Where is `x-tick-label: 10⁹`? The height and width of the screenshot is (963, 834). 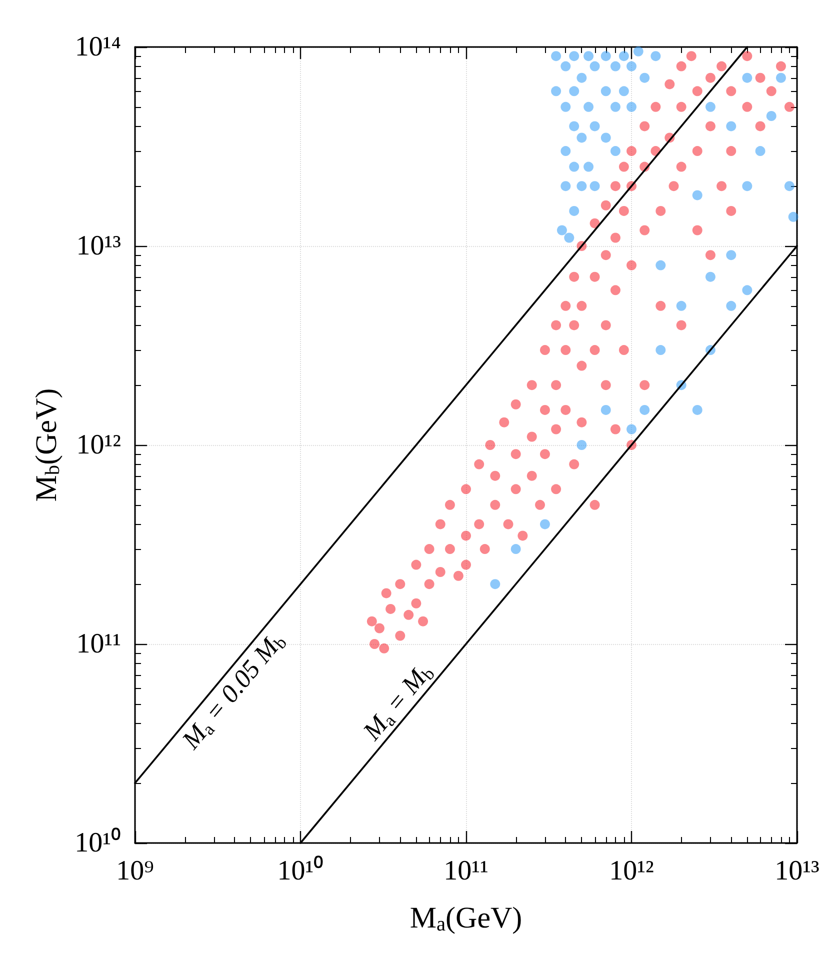
x-tick-label: 10⁹ is located at coordinates (135, 871).